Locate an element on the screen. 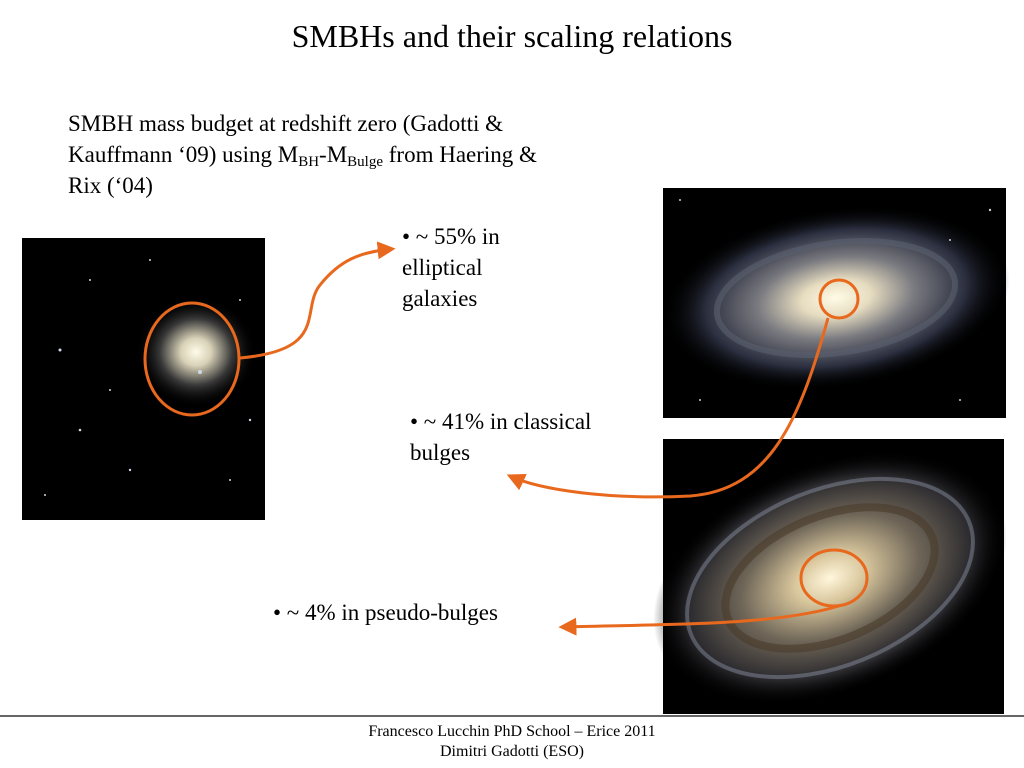 This screenshot has width=1024, height=768. intro-text: from Haering & Rix (‘04) is located at coordinates (302, 170).